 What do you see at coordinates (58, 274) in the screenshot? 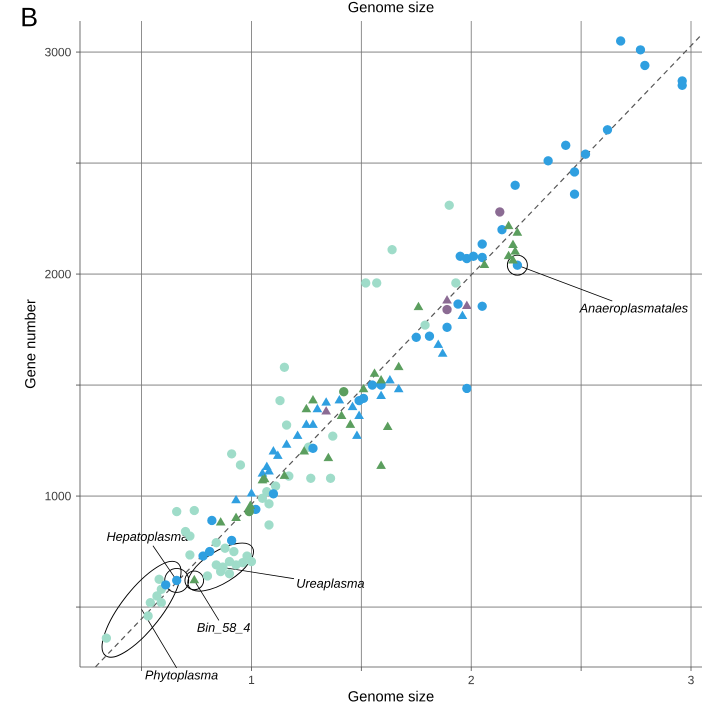
I see `y-tick-label: 2000` at bounding box center [58, 274].